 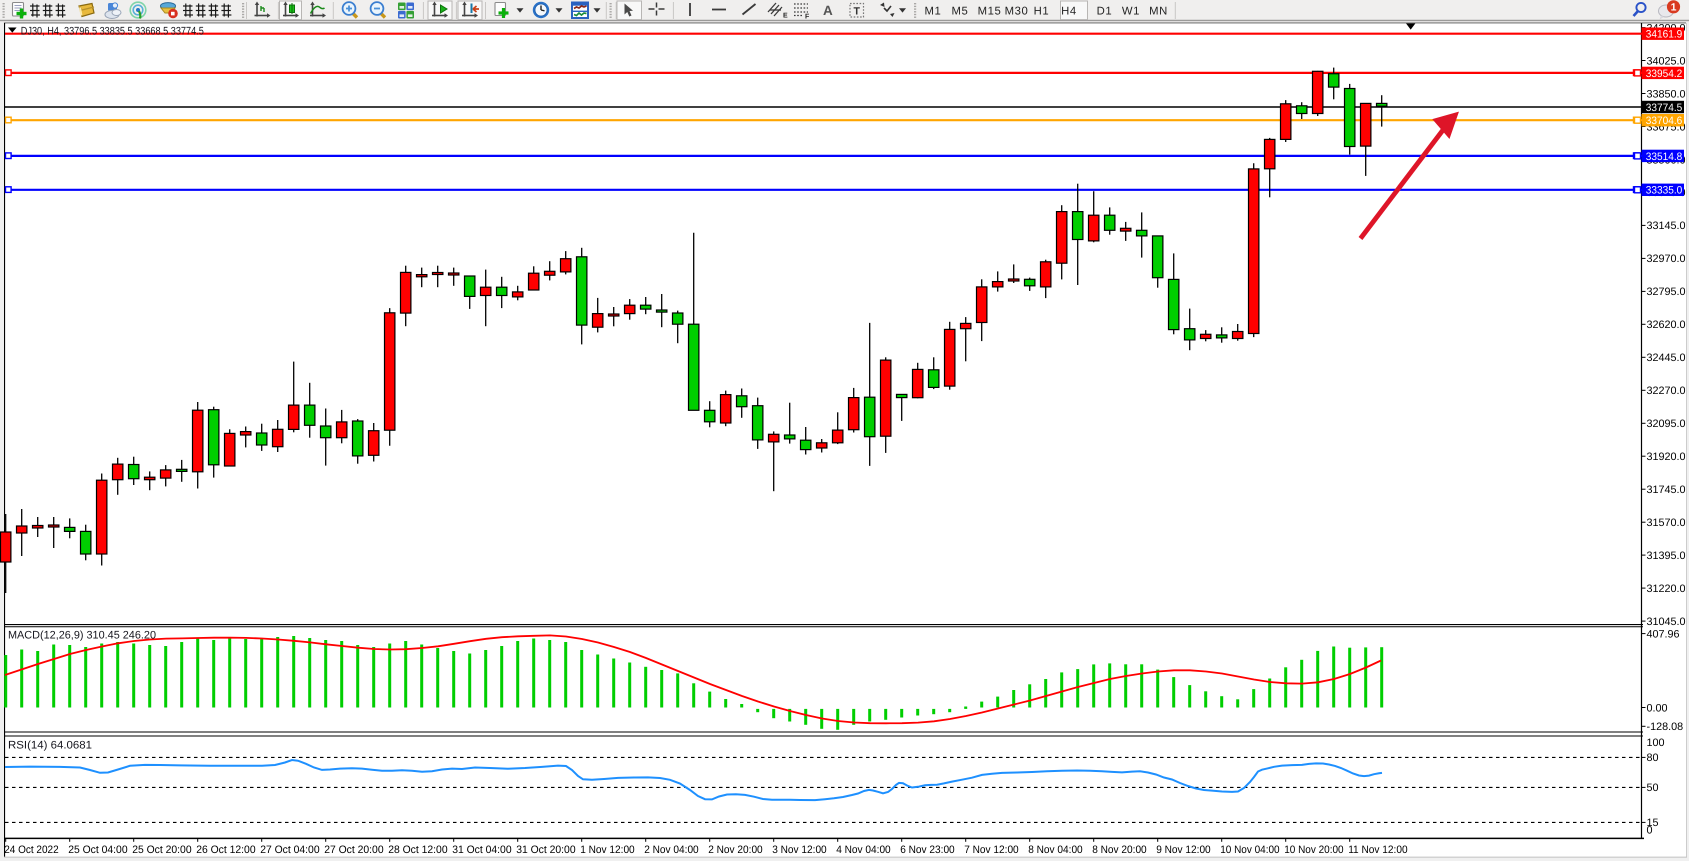 I want to click on svg-text: 11 Nov 12:00, so click(x=1377, y=850).